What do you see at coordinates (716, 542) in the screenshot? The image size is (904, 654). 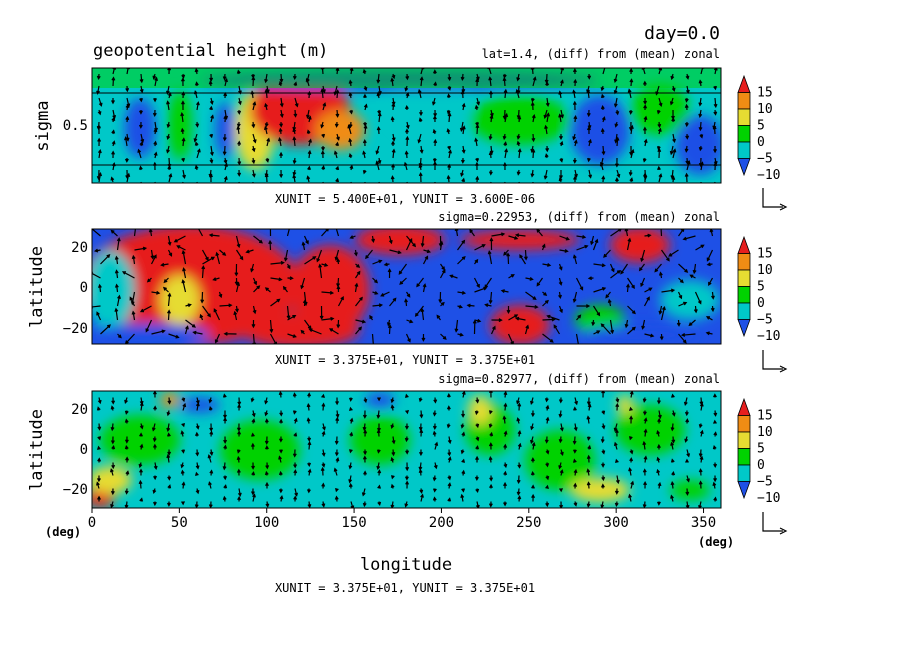 I see `x-unit-right: (deg)` at bounding box center [716, 542].